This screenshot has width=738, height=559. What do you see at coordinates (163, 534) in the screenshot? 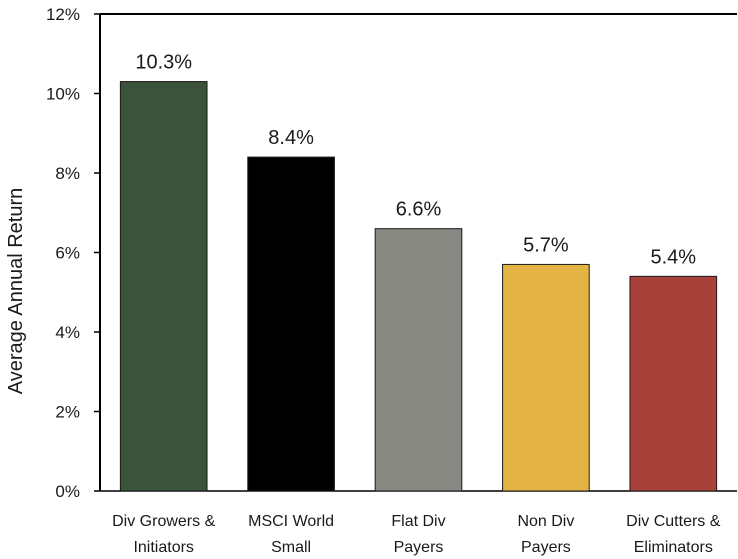
I see `category-label: Div Growers & Initiators` at bounding box center [163, 534].